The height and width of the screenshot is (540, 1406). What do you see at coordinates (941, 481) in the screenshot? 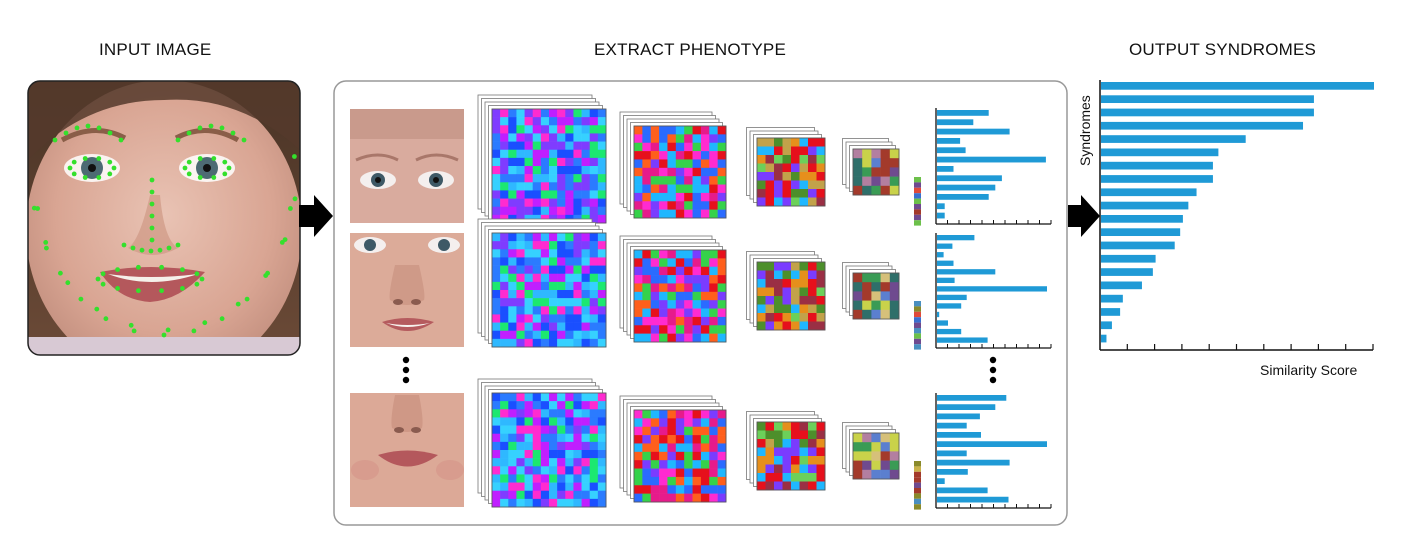
I see `histogram-bar` at bounding box center [941, 481].